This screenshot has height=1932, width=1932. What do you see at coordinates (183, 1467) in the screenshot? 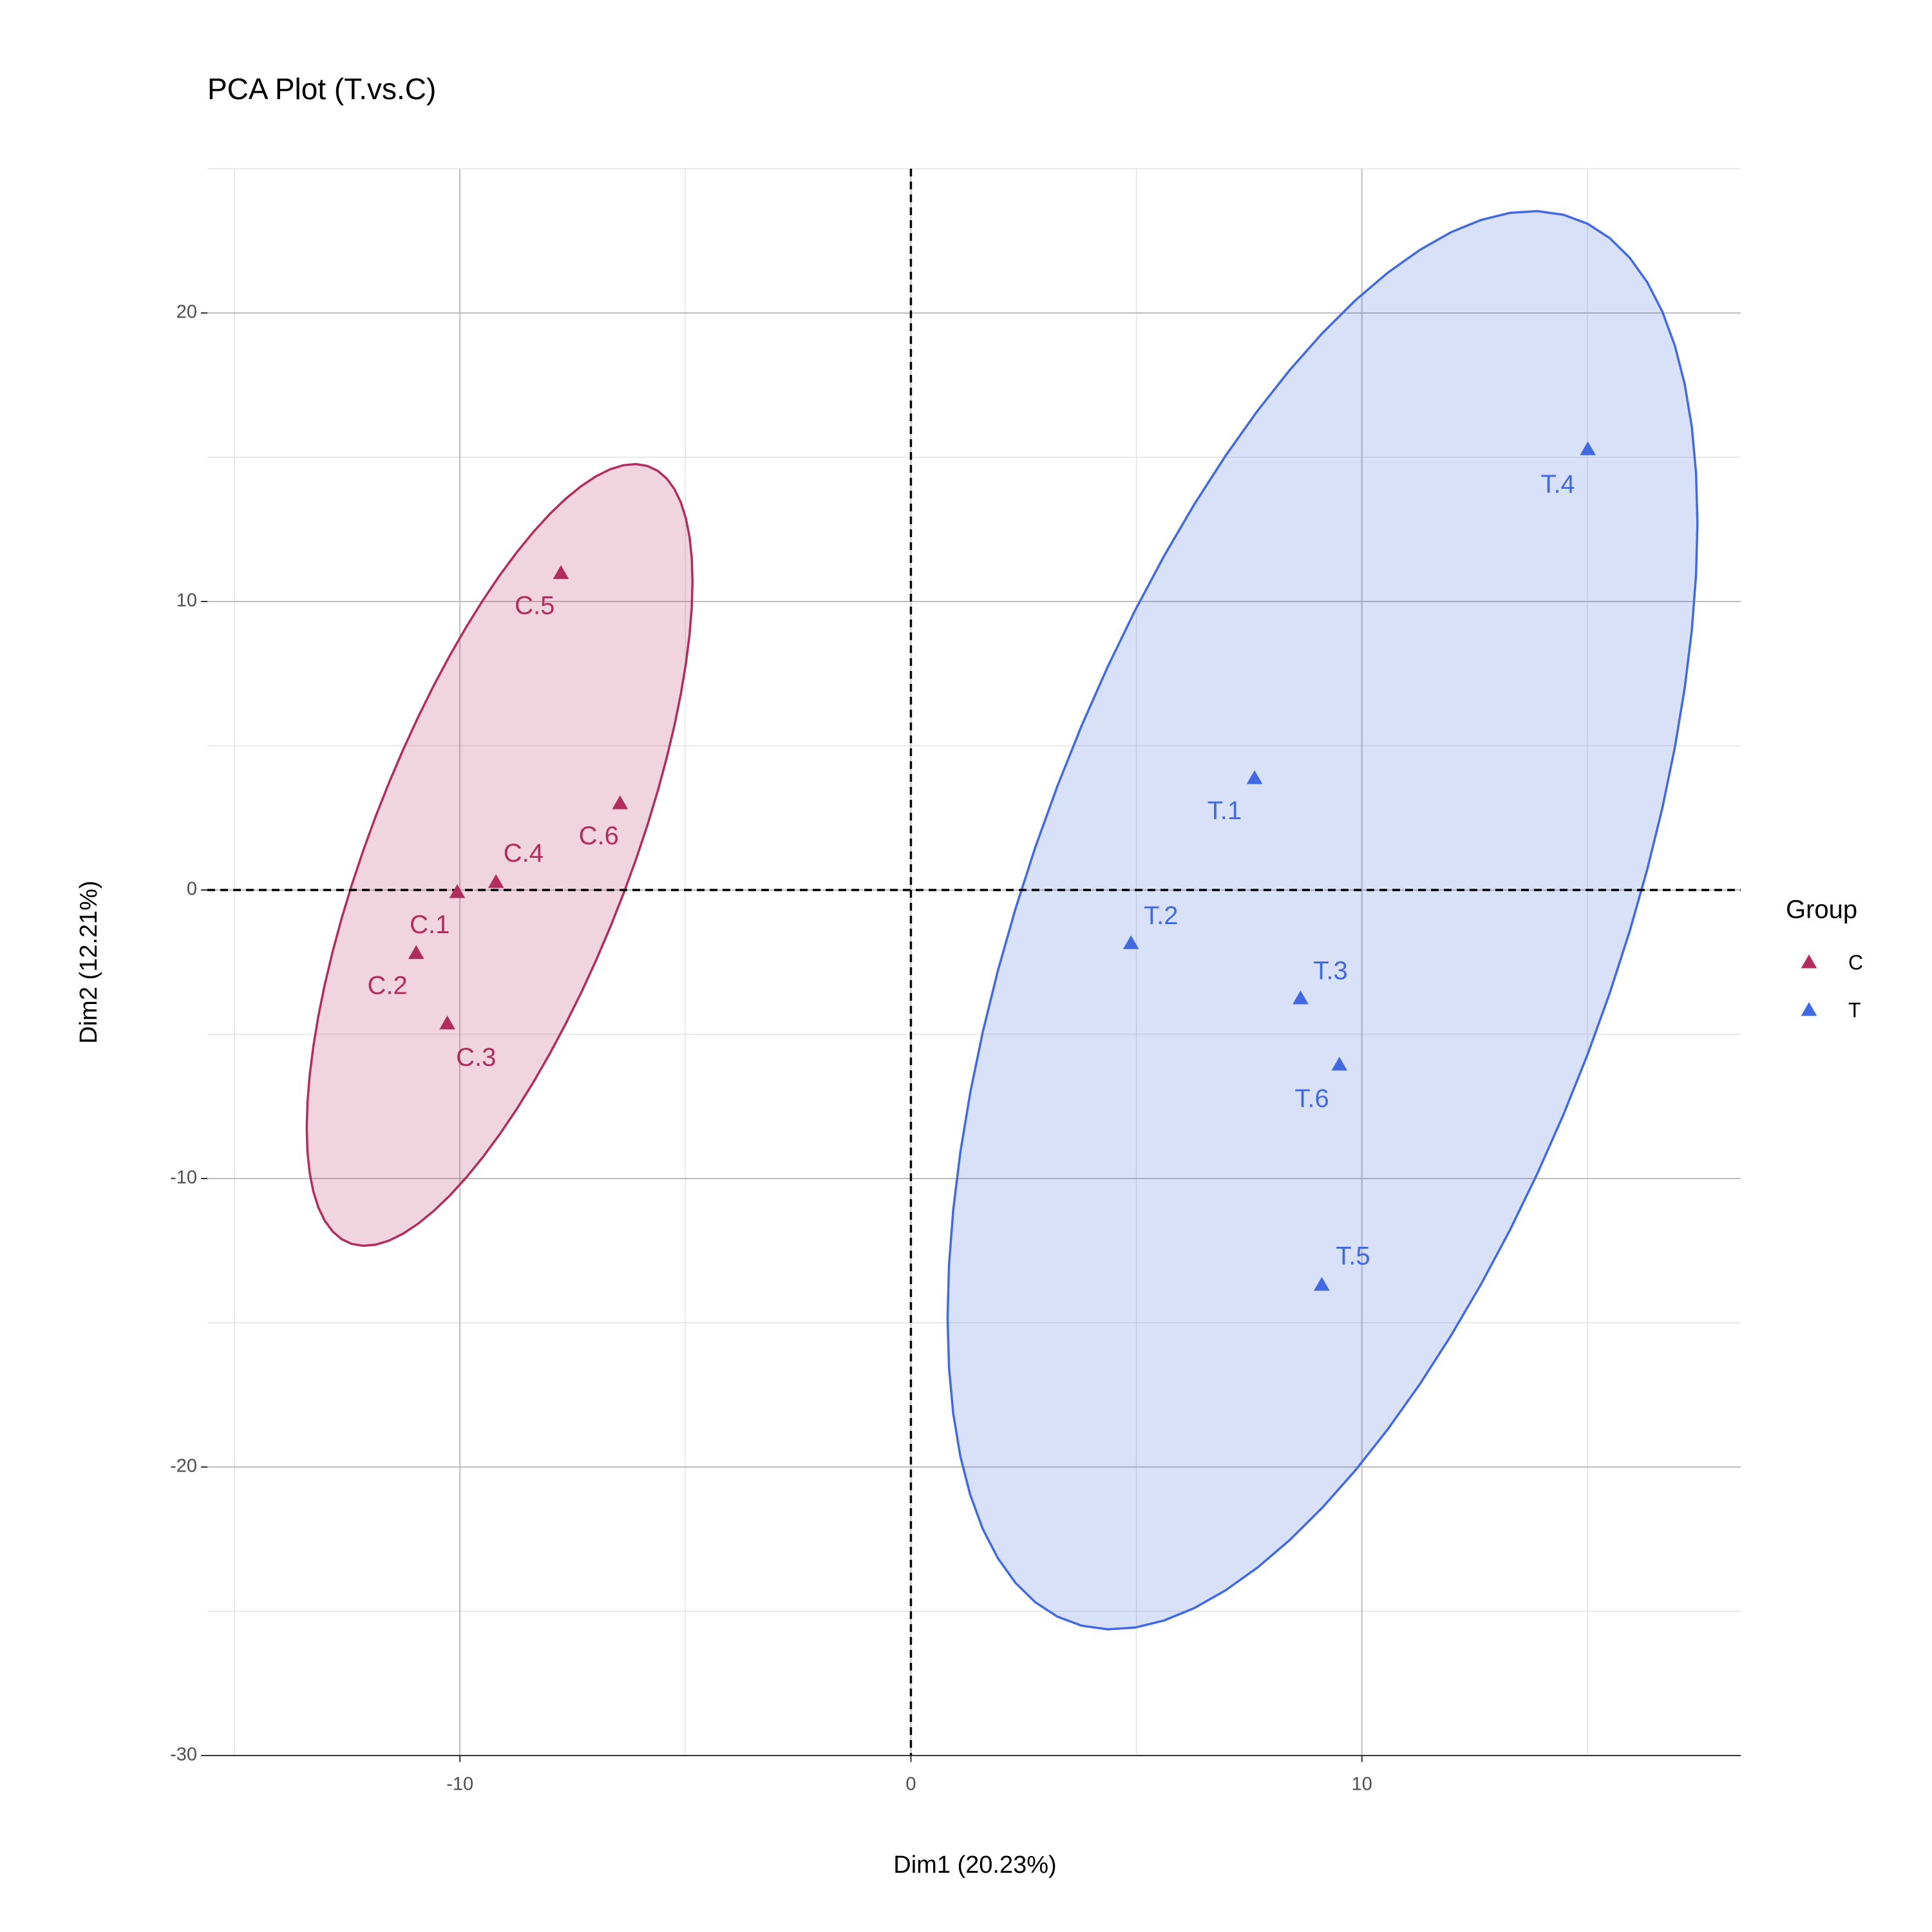
I see `y-tick-label: -20` at bounding box center [183, 1467].